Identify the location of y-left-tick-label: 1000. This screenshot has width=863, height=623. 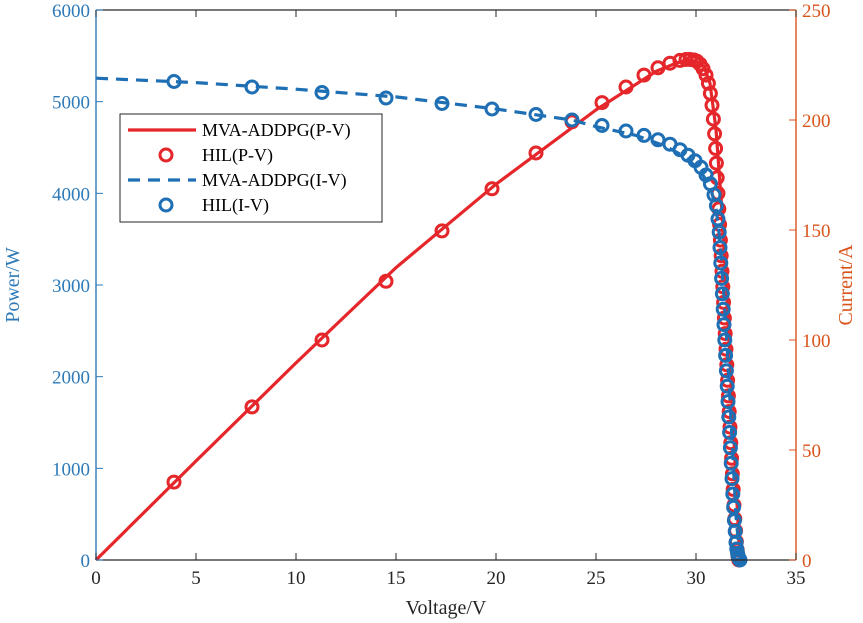
(71, 469).